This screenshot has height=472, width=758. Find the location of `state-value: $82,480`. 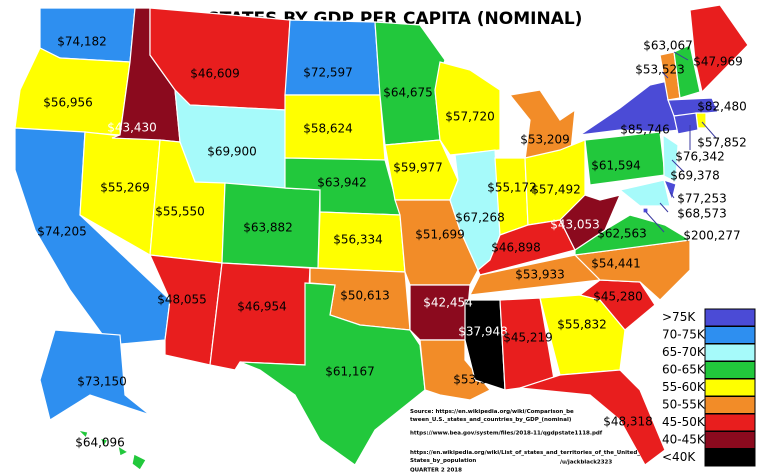

state-value: $82,480 is located at coordinates (722, 107).